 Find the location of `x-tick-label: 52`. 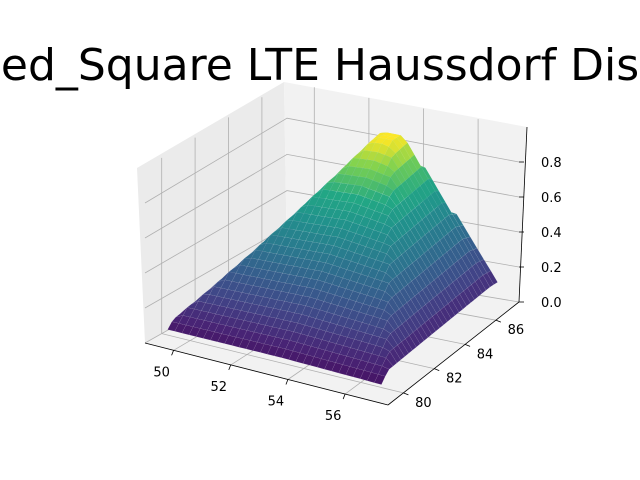

x-tick-label: 52 is located at coordinates (218, 387).